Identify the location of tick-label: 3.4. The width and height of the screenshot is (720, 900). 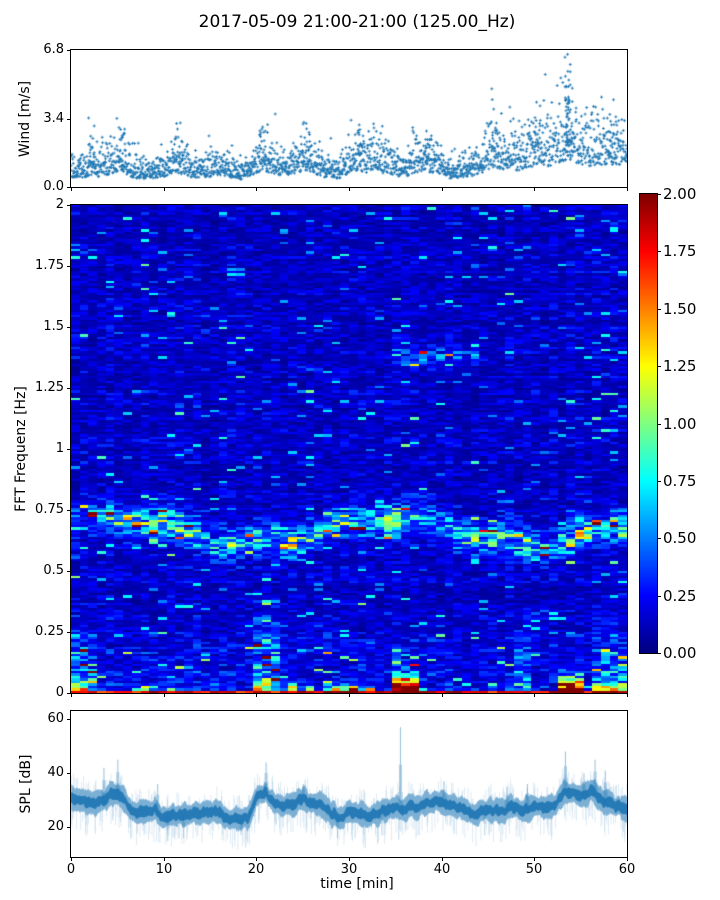
(53, 118).